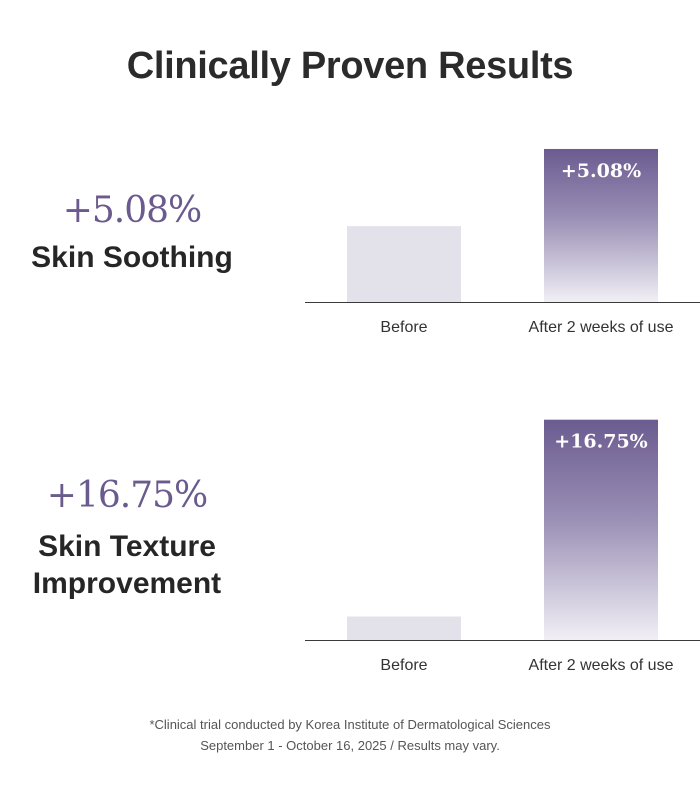  What do you see at coordinates (601, 171) in the screenshot?
I see `bar-data-label: +5.08%` at bounding box center [601, 171].